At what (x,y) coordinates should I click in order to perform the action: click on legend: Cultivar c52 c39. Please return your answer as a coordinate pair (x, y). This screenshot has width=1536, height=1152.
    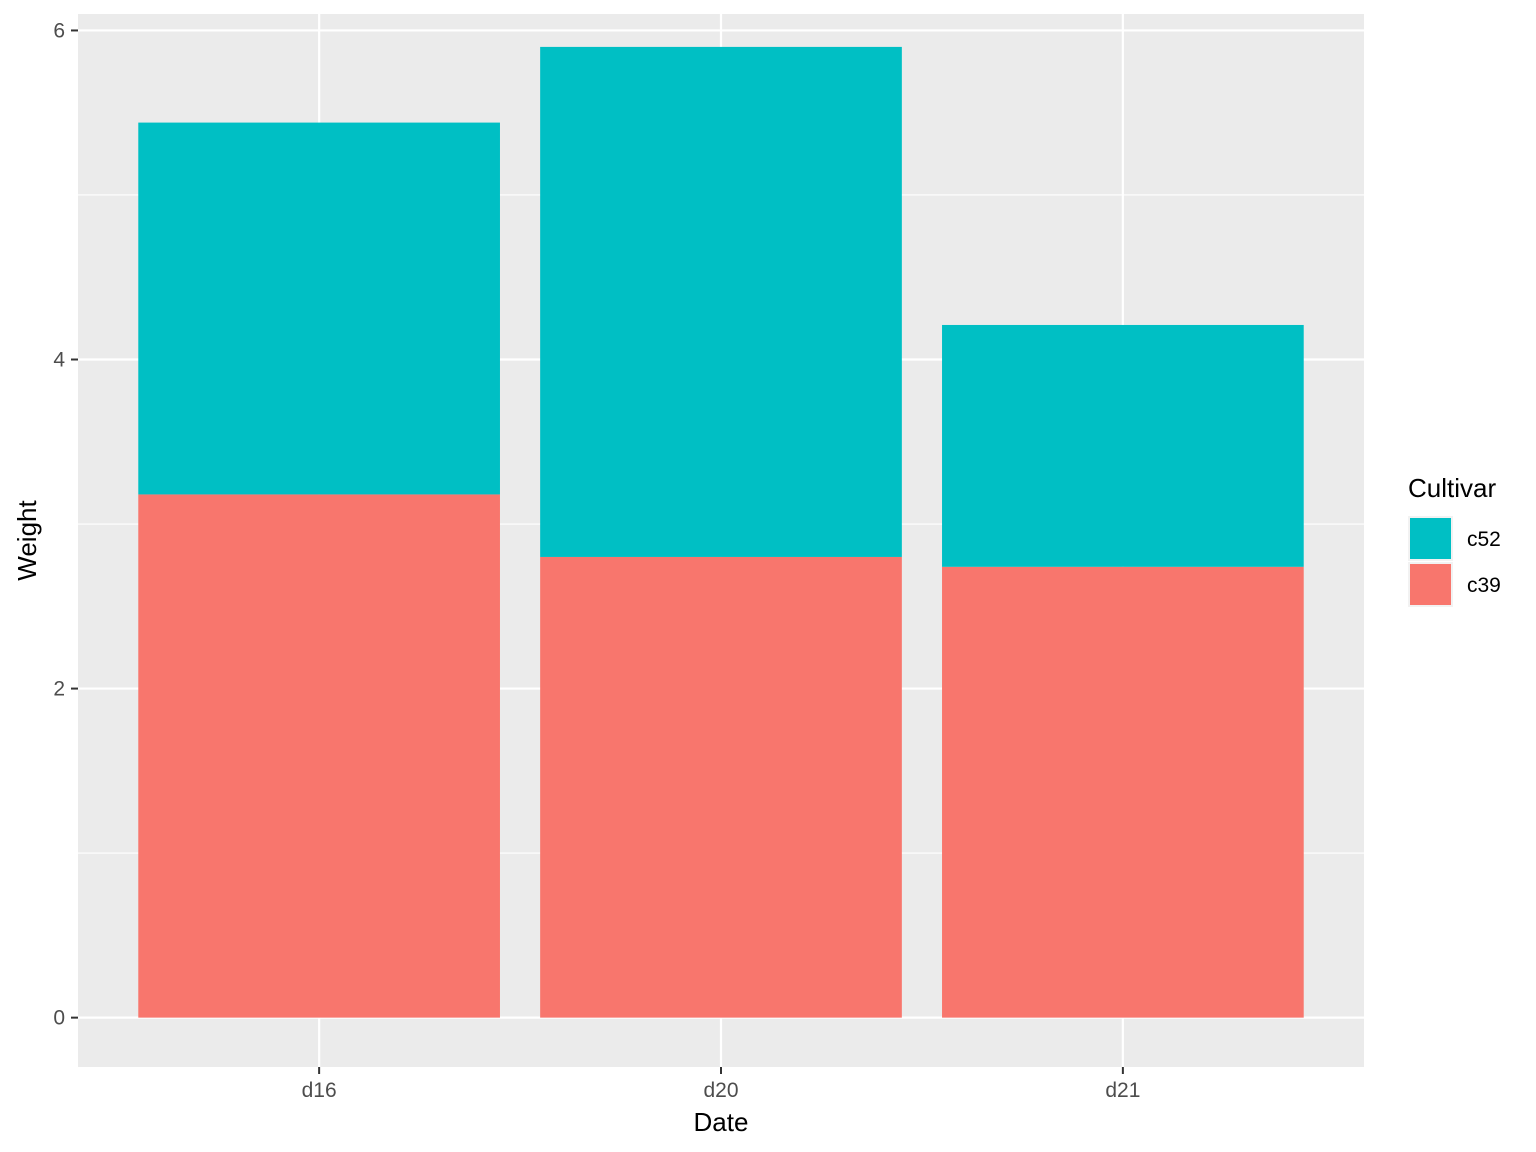
    Looking at the image, I should click on (1454, 540).